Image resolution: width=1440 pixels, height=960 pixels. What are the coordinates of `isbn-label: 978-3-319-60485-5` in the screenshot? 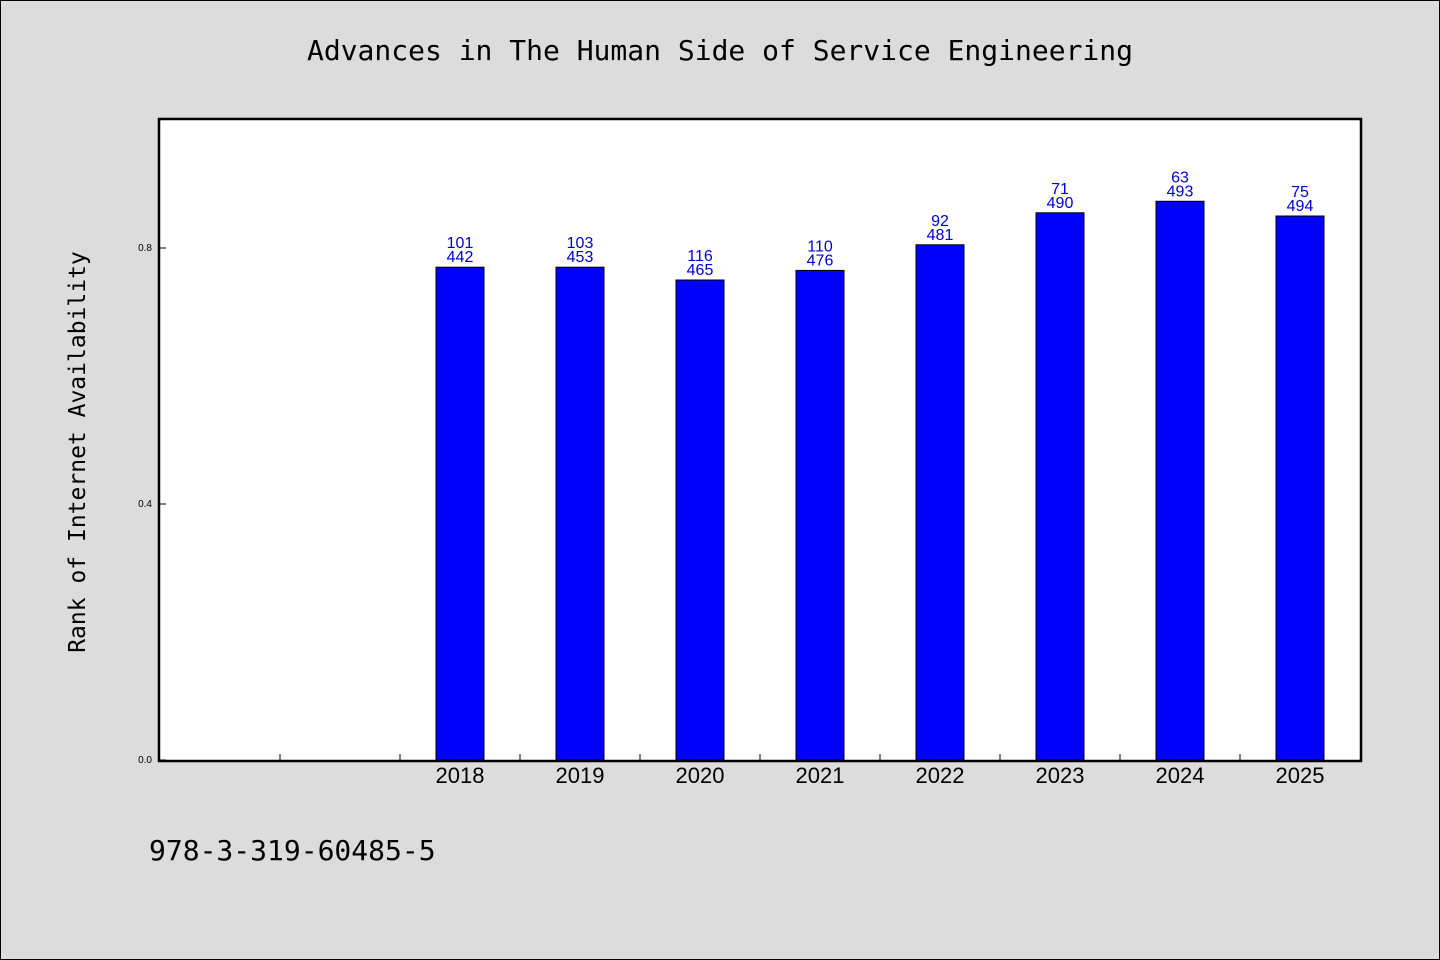 It's located at (292, 850).